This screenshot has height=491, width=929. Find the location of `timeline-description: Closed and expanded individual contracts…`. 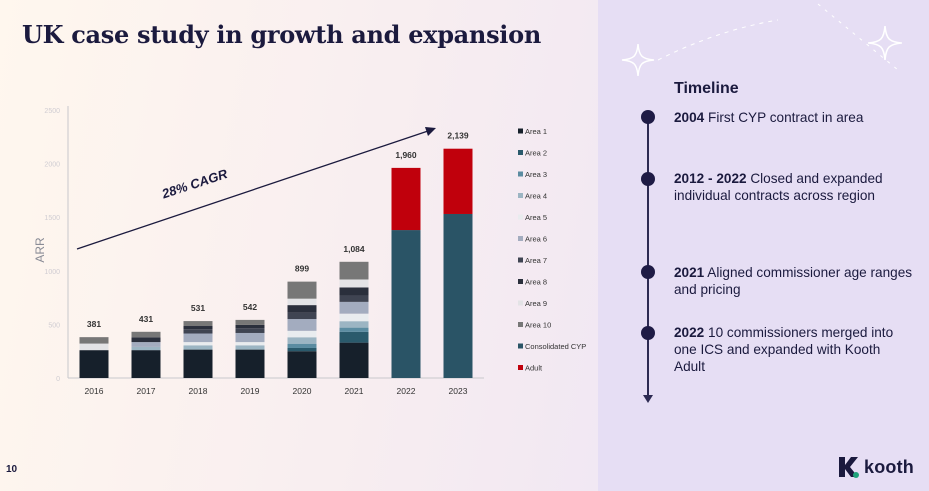

timeline-description: Closed and expanded individual contracts… is located at coordinates (778, 187).